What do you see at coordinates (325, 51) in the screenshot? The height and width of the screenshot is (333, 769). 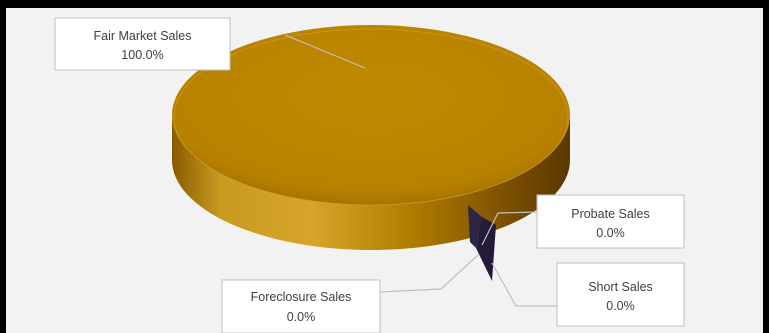 I see `leader-line-fair-market` at bounding box center [325, 51].